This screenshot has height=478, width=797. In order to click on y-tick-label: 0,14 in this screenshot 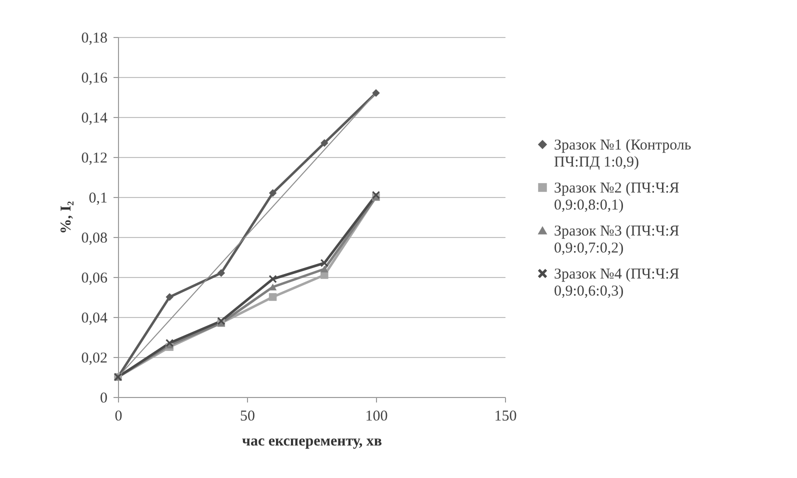, I will do `click(94, 118)`.